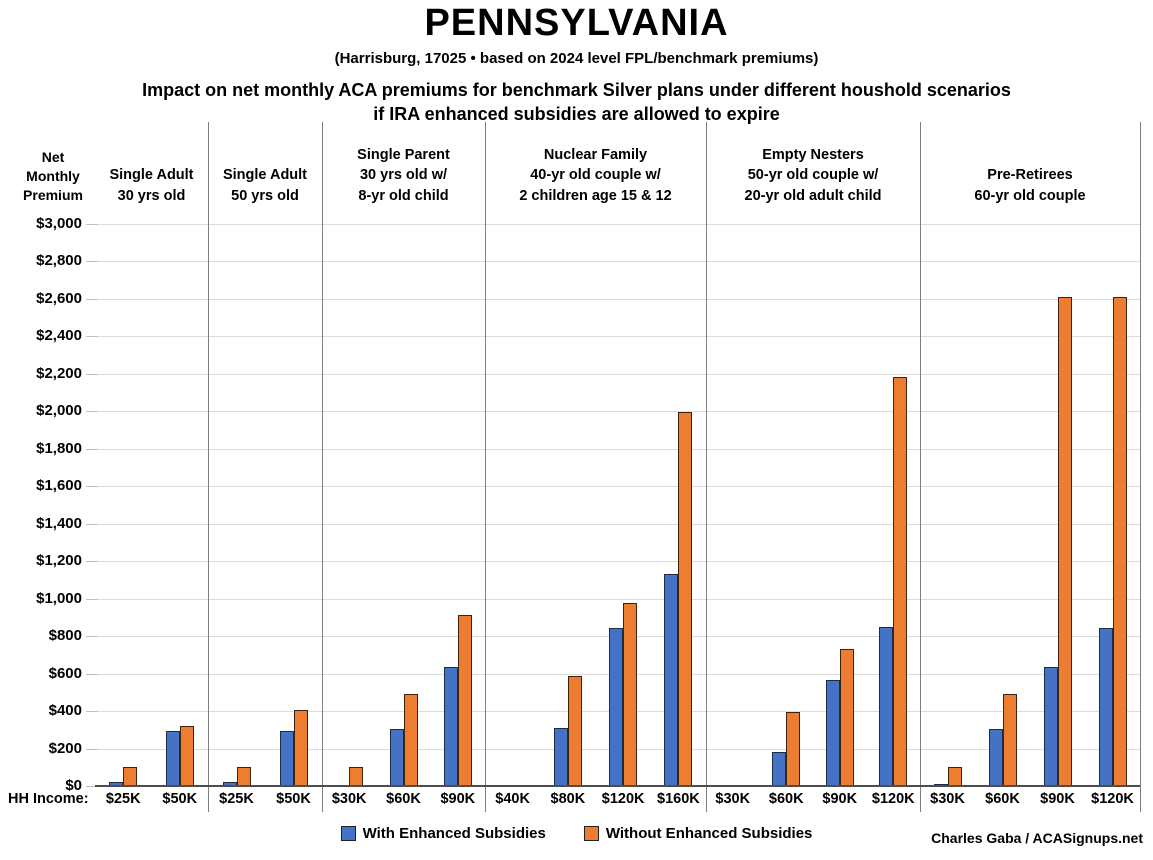 This screenshot has width=1153, height=860. What do you see at coordinates (59, 336) in the screenshot?
I see `y-axis-tick-label: $2,400` at bounding box center [59, 336].